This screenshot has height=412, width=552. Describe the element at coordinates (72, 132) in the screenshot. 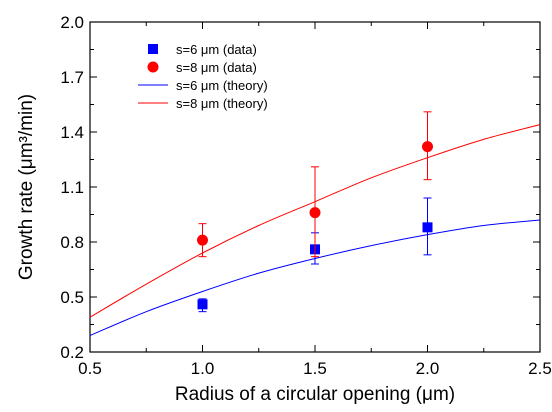

I see `y-tick-label: 1.4` at that location.